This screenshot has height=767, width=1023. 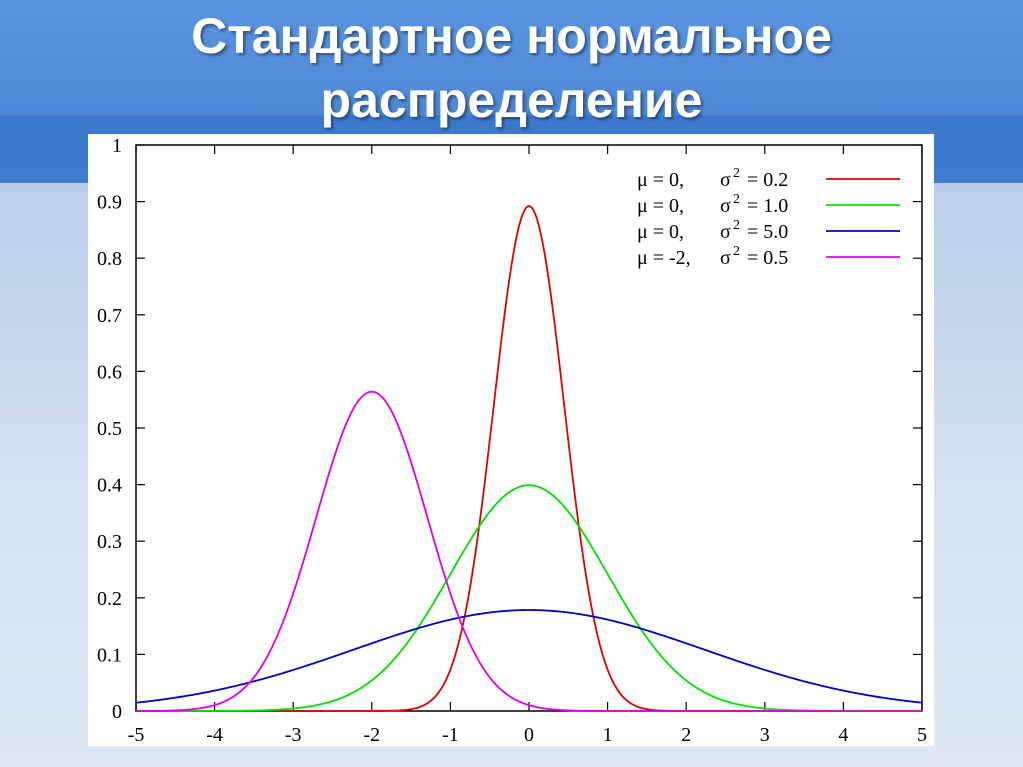 I want to click on slide-title-line-1: Стандартное нормальное, so click(x=511, y=36).